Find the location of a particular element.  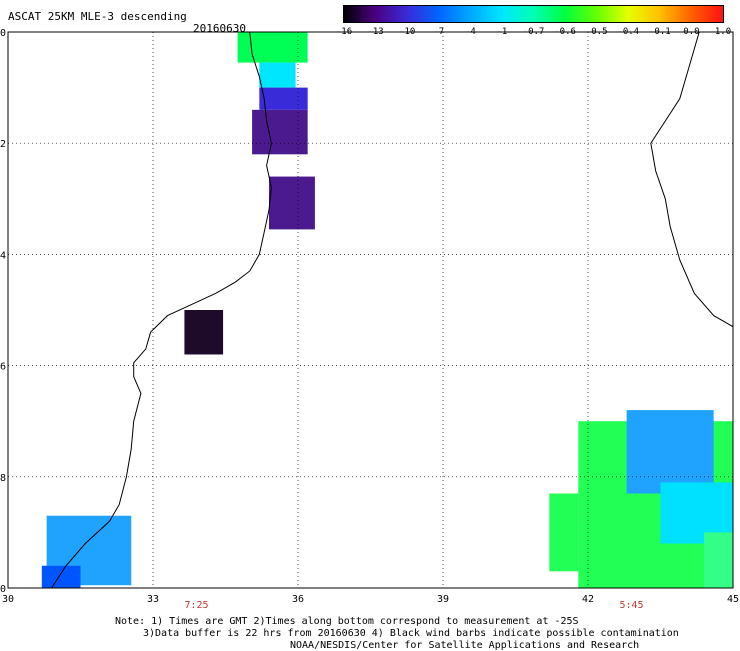

y-tick-label: -30 is located at coordinates (3, 589).